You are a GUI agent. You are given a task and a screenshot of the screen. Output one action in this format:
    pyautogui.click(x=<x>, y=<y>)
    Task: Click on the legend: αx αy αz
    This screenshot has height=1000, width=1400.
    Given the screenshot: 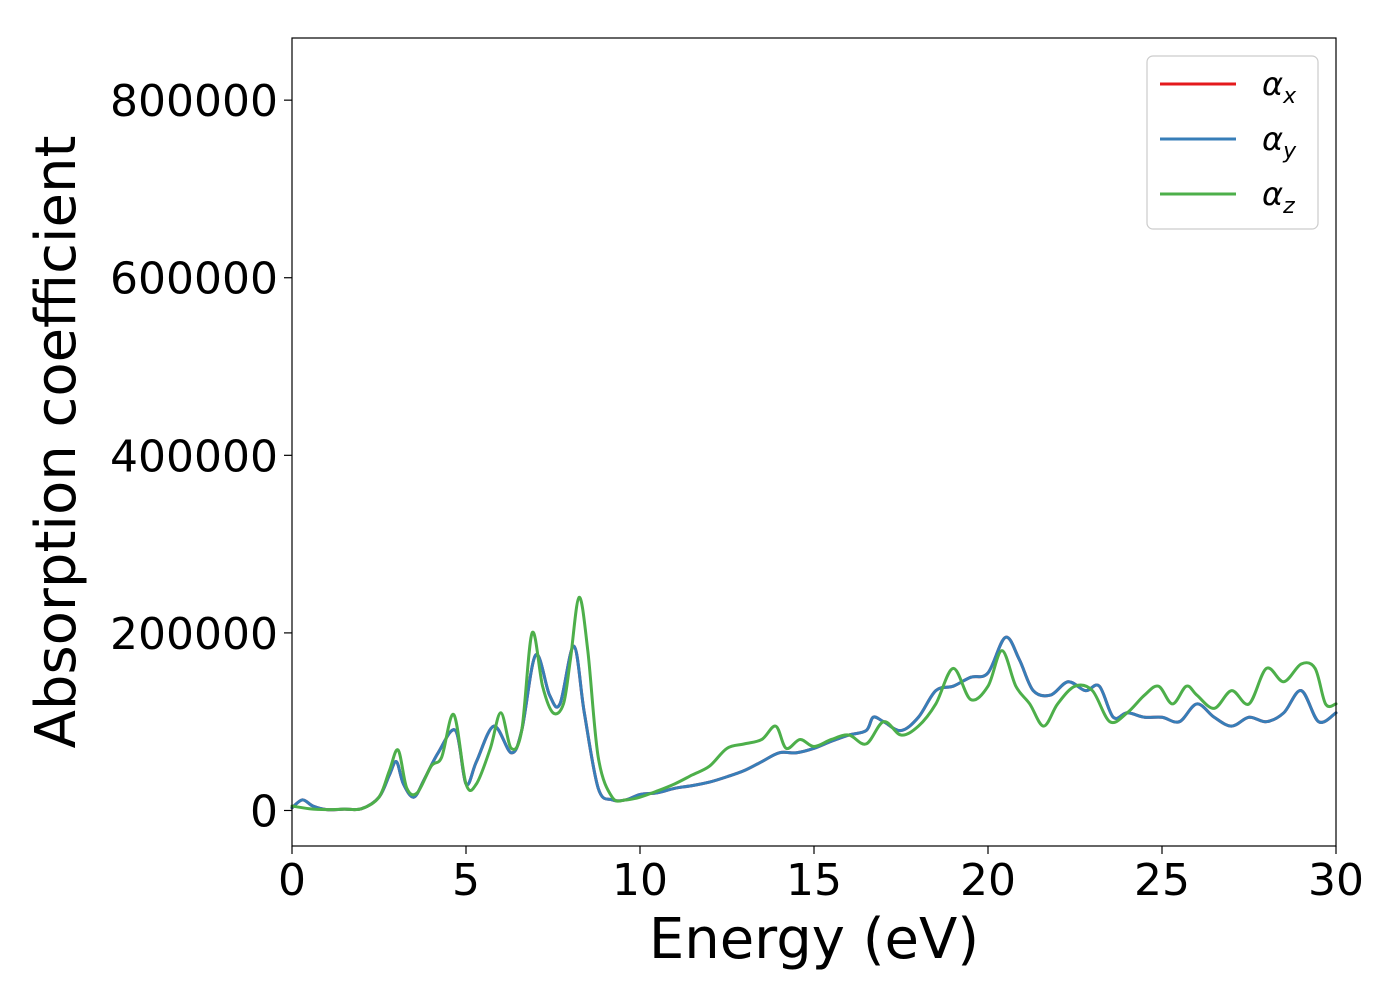 What is the action you would take?
    pyautogui.click(x=1232, y=142)
    